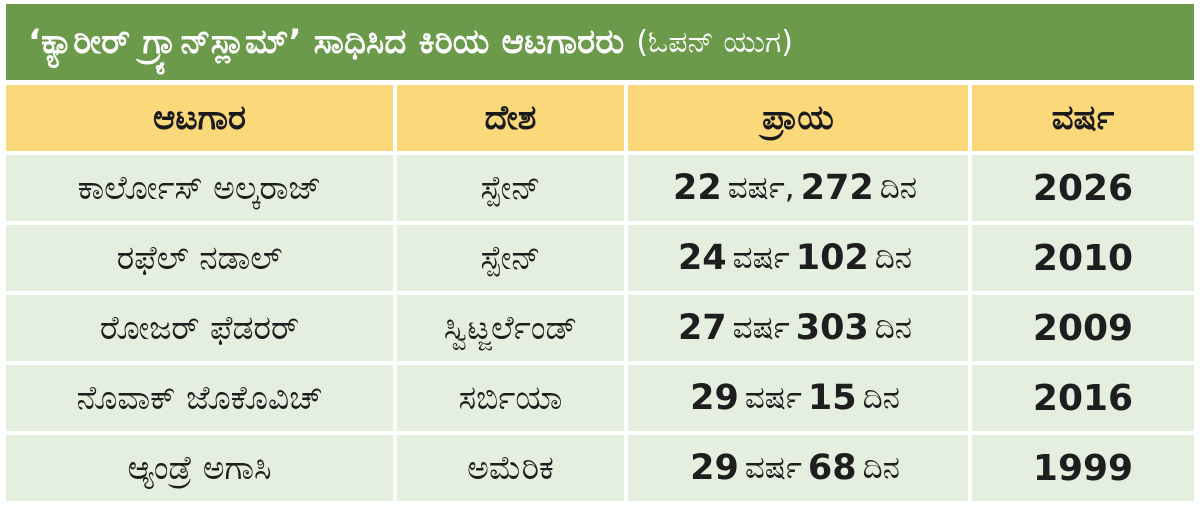 This screenshot has height=508, width=1200. I want to click on age-days: 272, so click(837, 188).